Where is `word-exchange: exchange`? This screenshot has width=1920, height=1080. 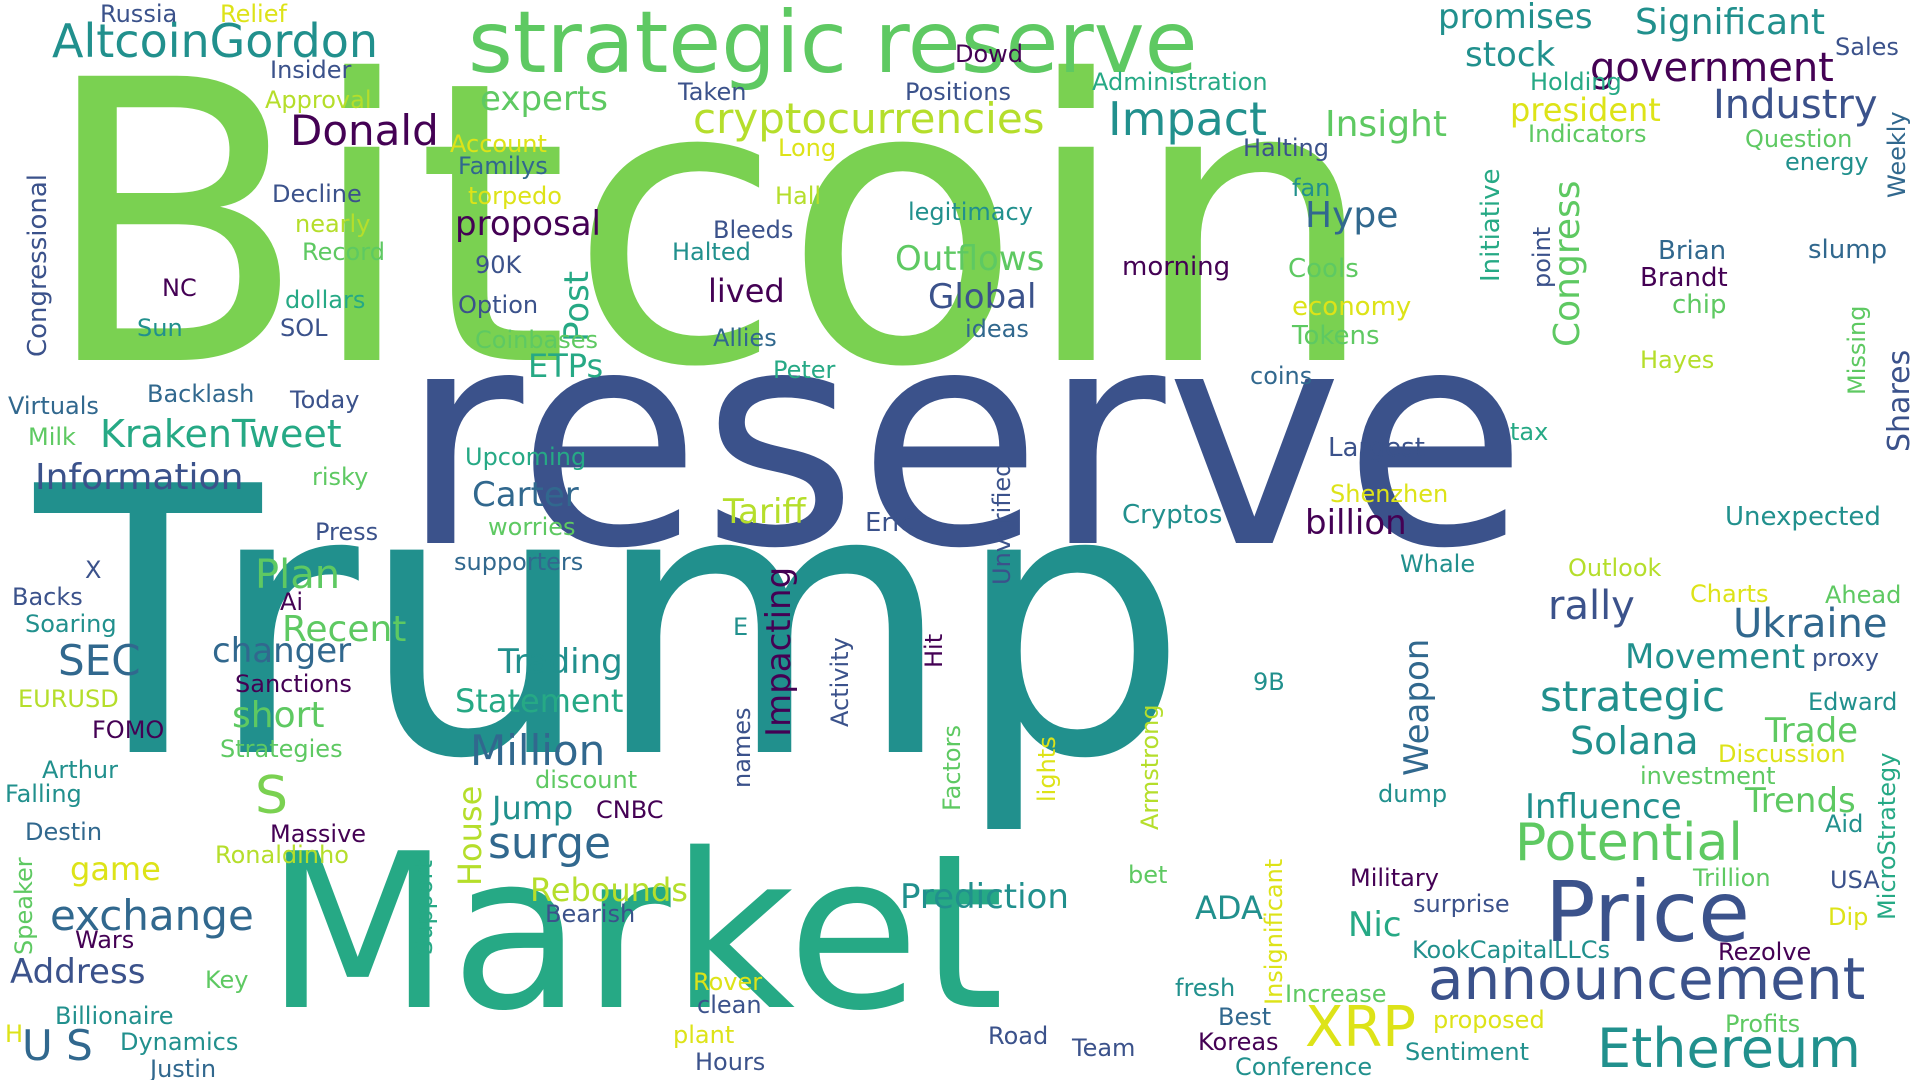 word-exchange: exchange is located at coordinates (152, 915).